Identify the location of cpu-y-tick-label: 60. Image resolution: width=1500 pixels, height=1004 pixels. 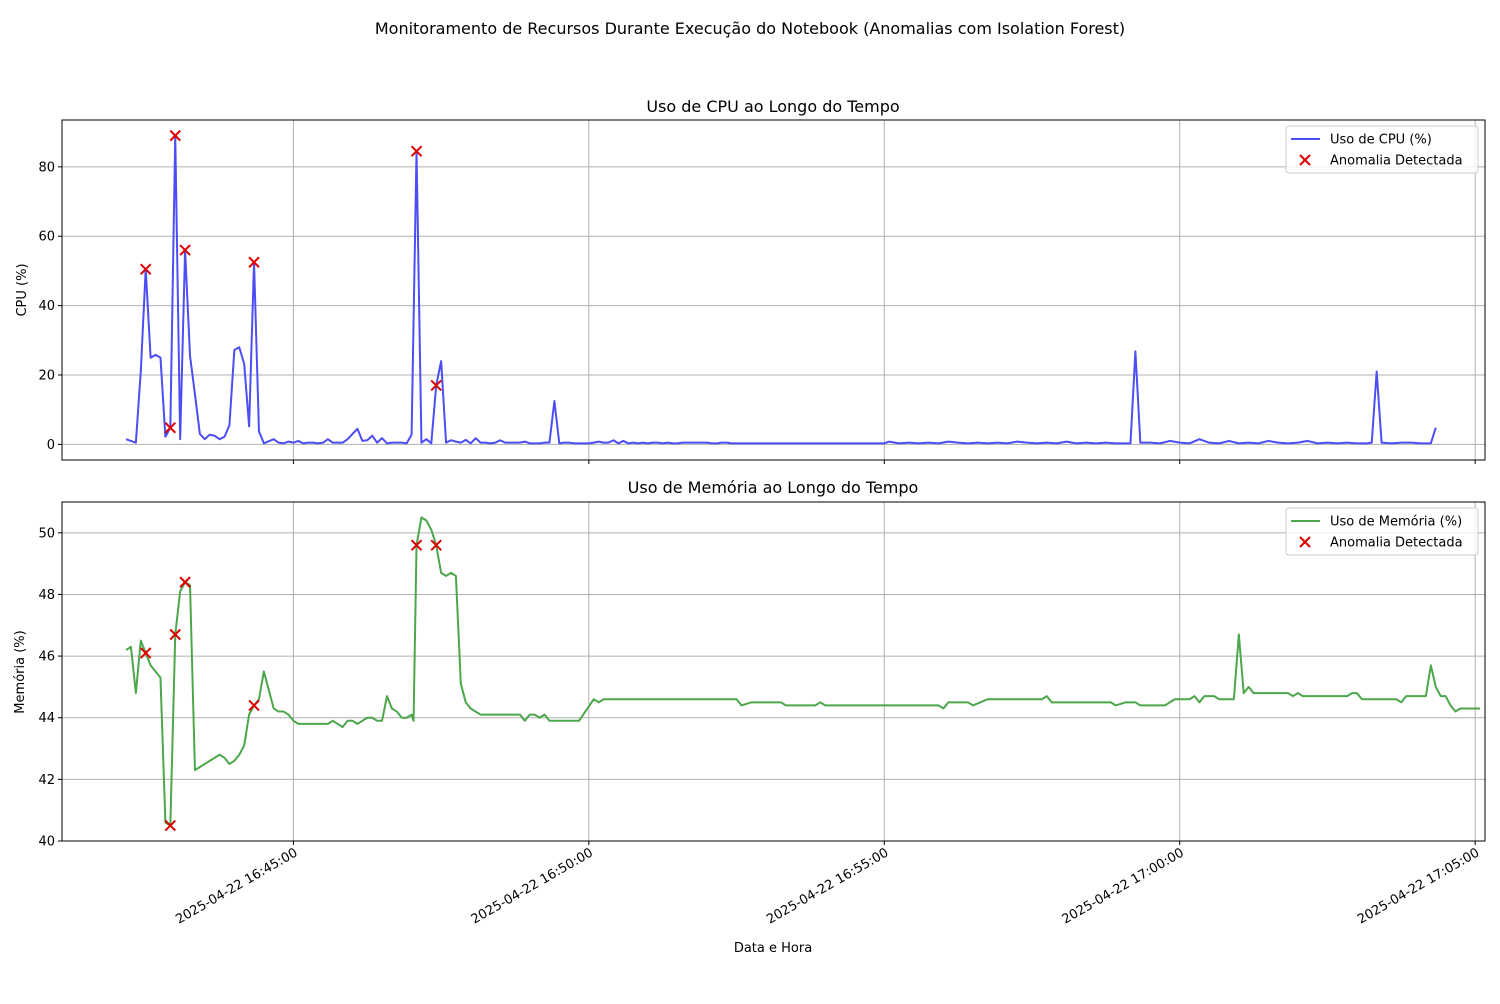
(46, 237).